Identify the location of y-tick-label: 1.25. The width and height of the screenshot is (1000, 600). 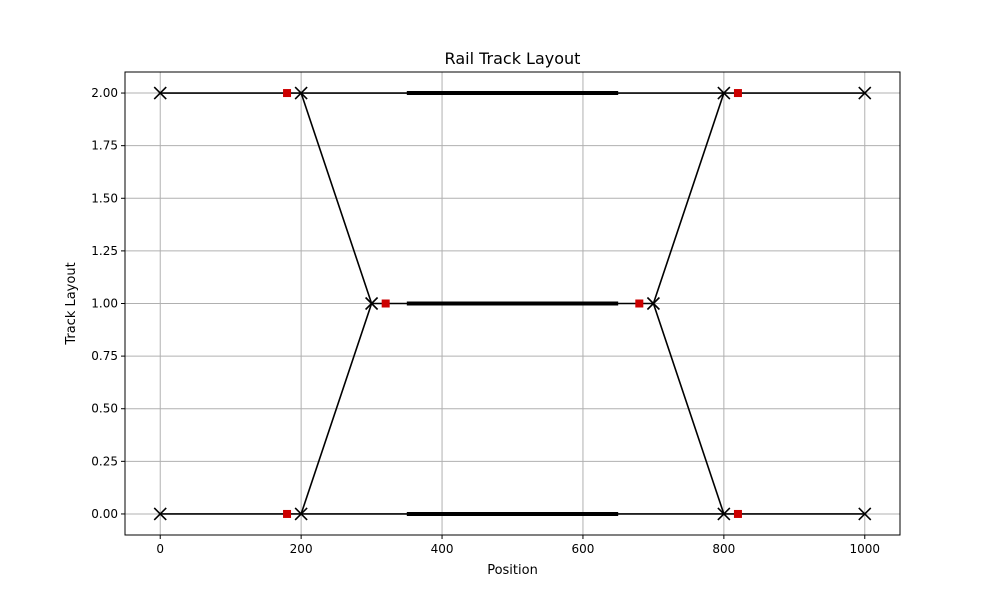
(104, 251).